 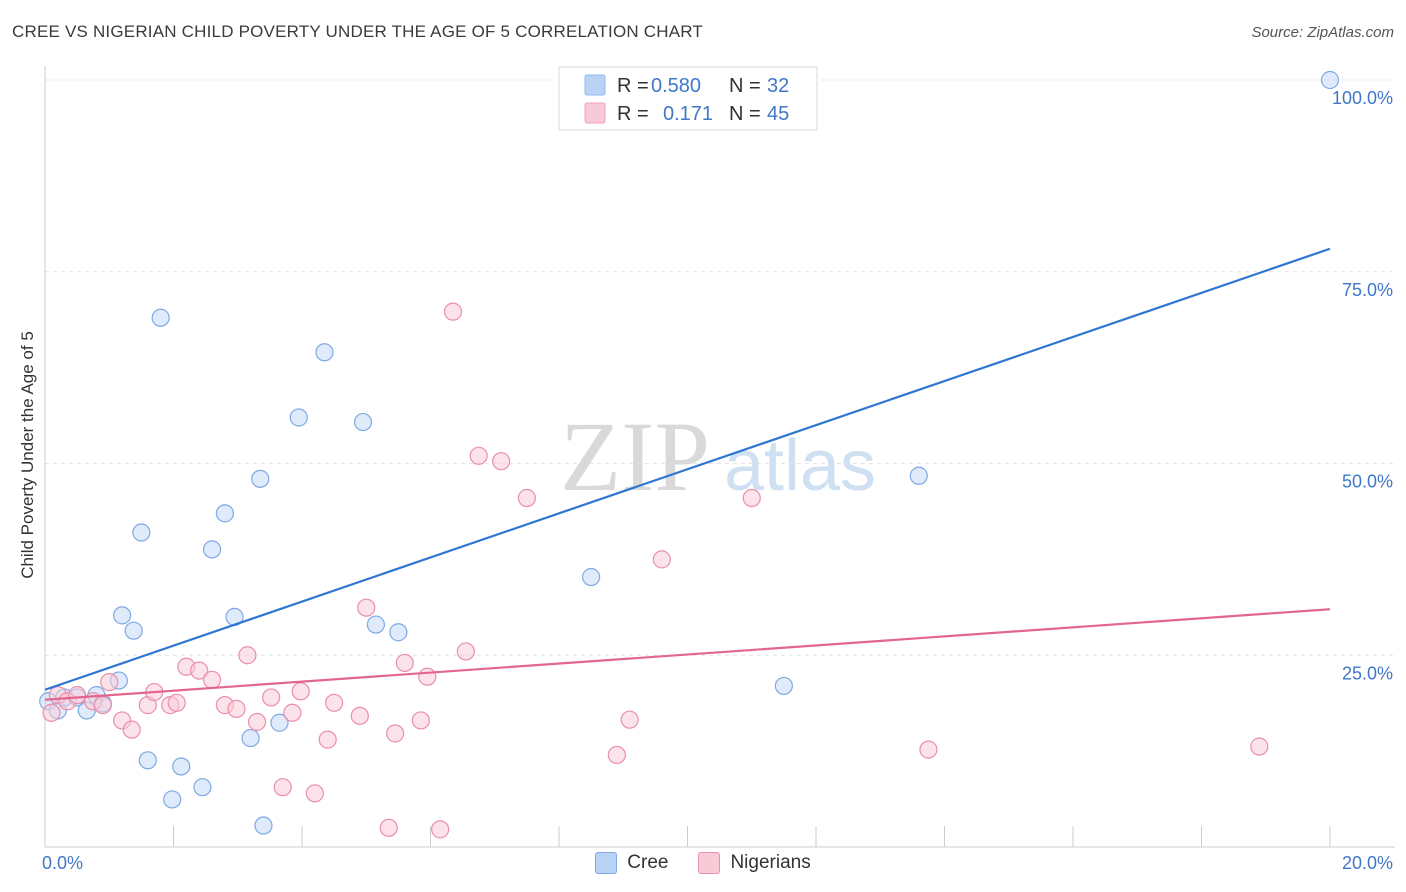 What do you see at coordinates (1367, 863) in the screenshot?
I see `x-tick-label-max: 20.0%` at bounding box center [1367, 863].